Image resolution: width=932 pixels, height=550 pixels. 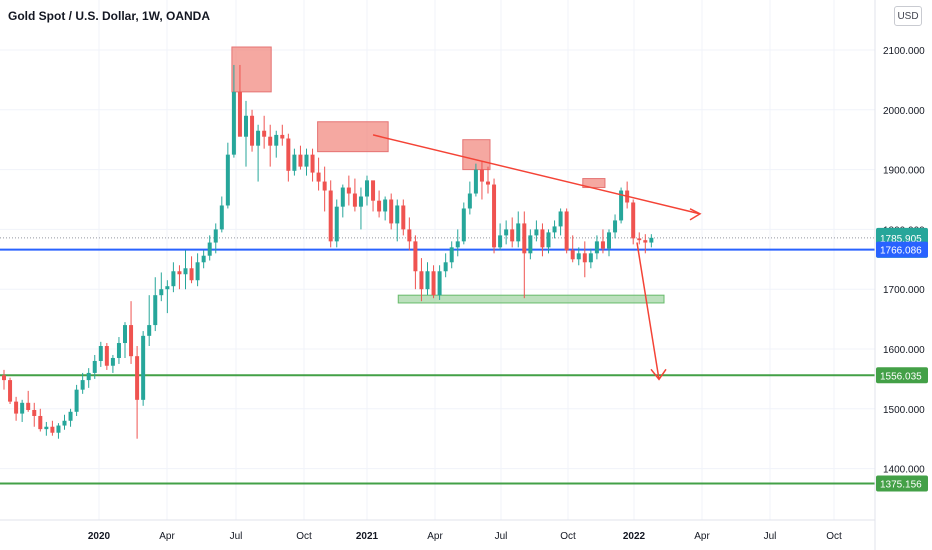 What do you see at coordinates (236, 536) in the screenshot?
I see `x-tick-label: Jul` at bounding box center [236, 536].